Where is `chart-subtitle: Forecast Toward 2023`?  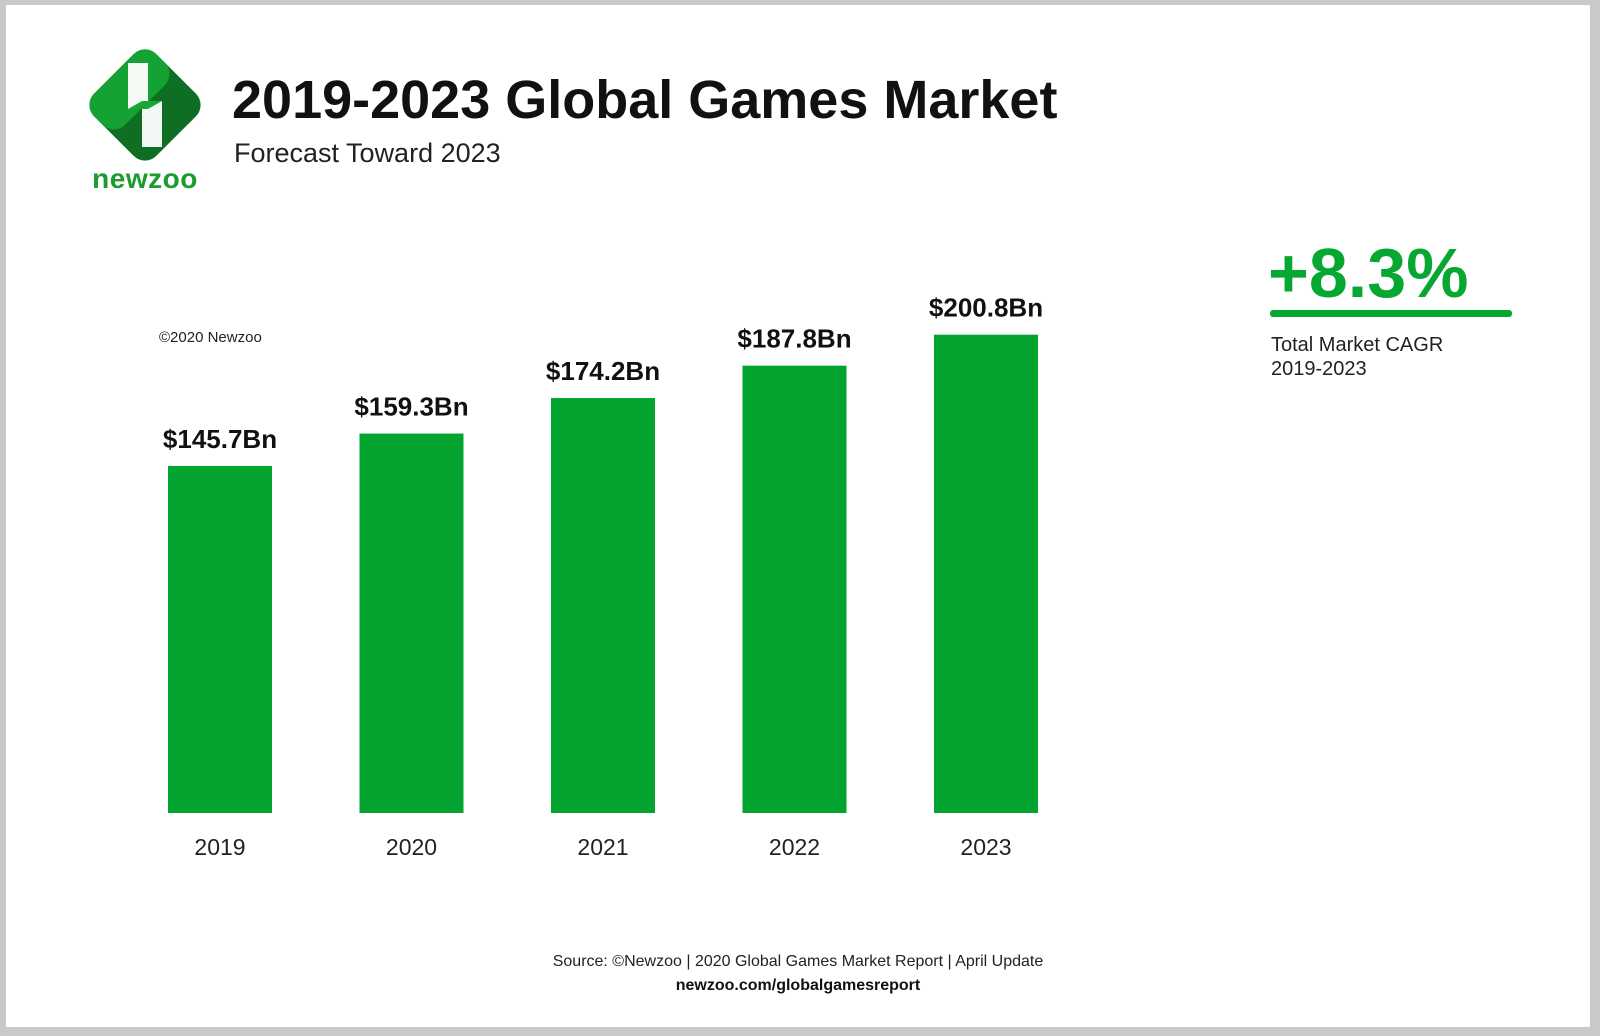
chart-subtitle: Forecast Toward 2023 is located at coordinates (367, 153).